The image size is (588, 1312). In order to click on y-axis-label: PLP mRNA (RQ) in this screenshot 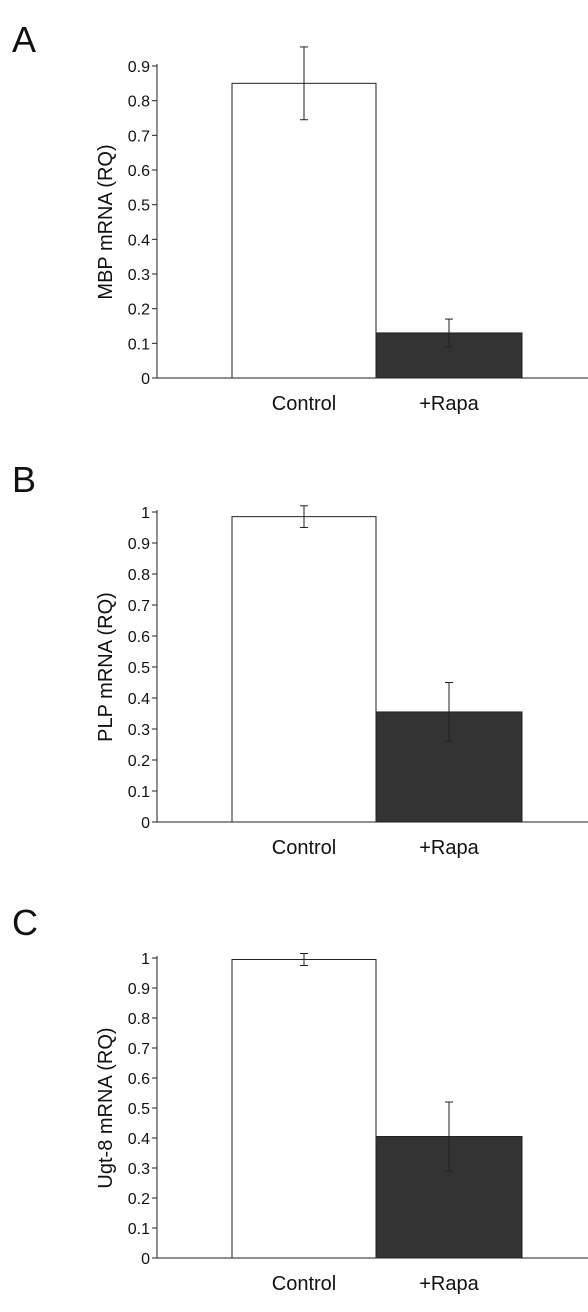, I will do `click(106, 667)`.